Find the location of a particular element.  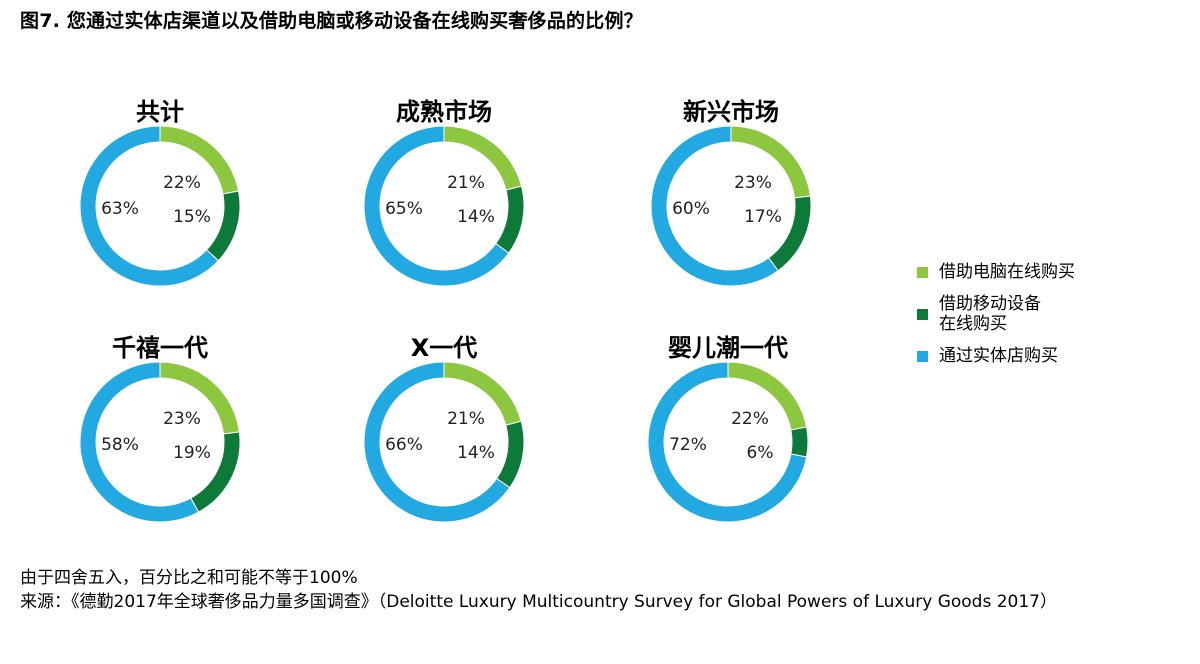

donut-svg: 23% 19% 58% is located at coordinates (160, 442).